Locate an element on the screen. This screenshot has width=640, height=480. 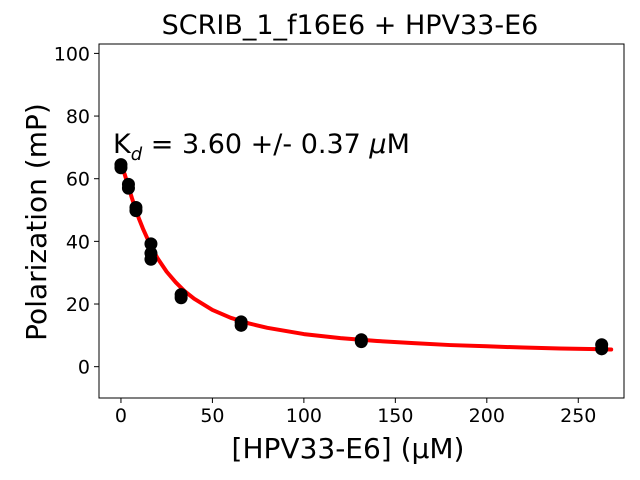
x-tick-label: 200 is located at coordinates (487, 416).